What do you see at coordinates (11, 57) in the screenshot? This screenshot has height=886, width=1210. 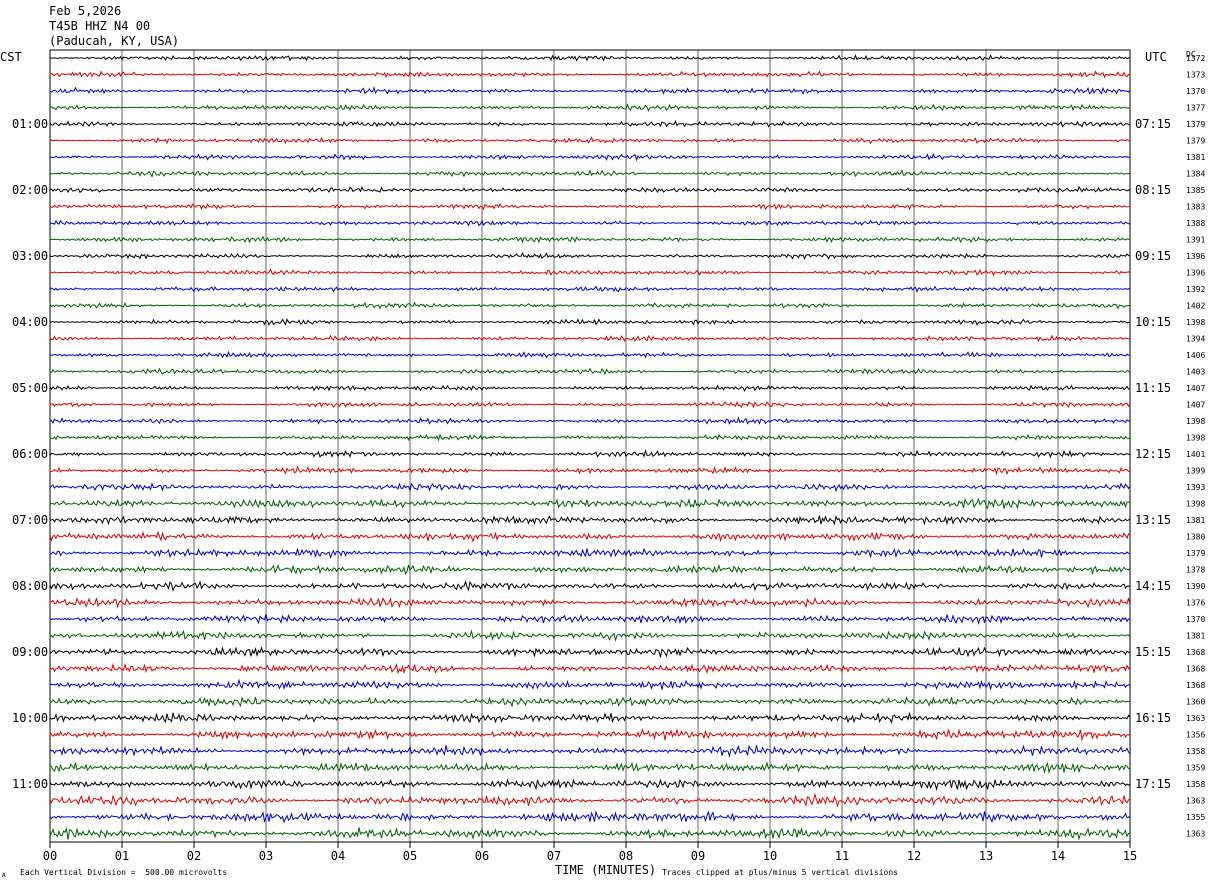 I see `left-timezone-label: CST` at bounding box center [11, 57].